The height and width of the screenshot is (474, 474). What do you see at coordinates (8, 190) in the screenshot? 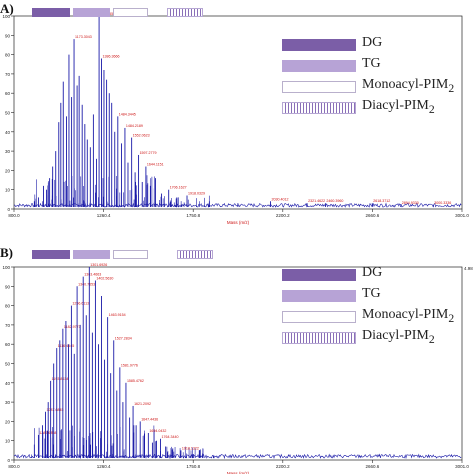
I see `y-tick-label: 10` at bounding box center [8, 190].